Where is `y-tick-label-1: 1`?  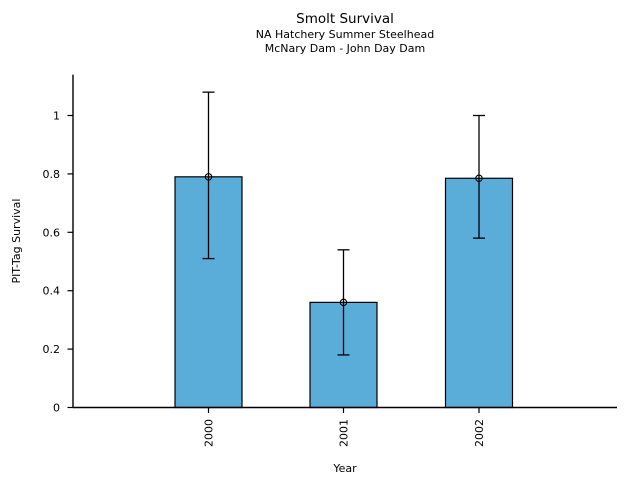
y-tick-label-1: 1 is located at coordinates (56, 116).